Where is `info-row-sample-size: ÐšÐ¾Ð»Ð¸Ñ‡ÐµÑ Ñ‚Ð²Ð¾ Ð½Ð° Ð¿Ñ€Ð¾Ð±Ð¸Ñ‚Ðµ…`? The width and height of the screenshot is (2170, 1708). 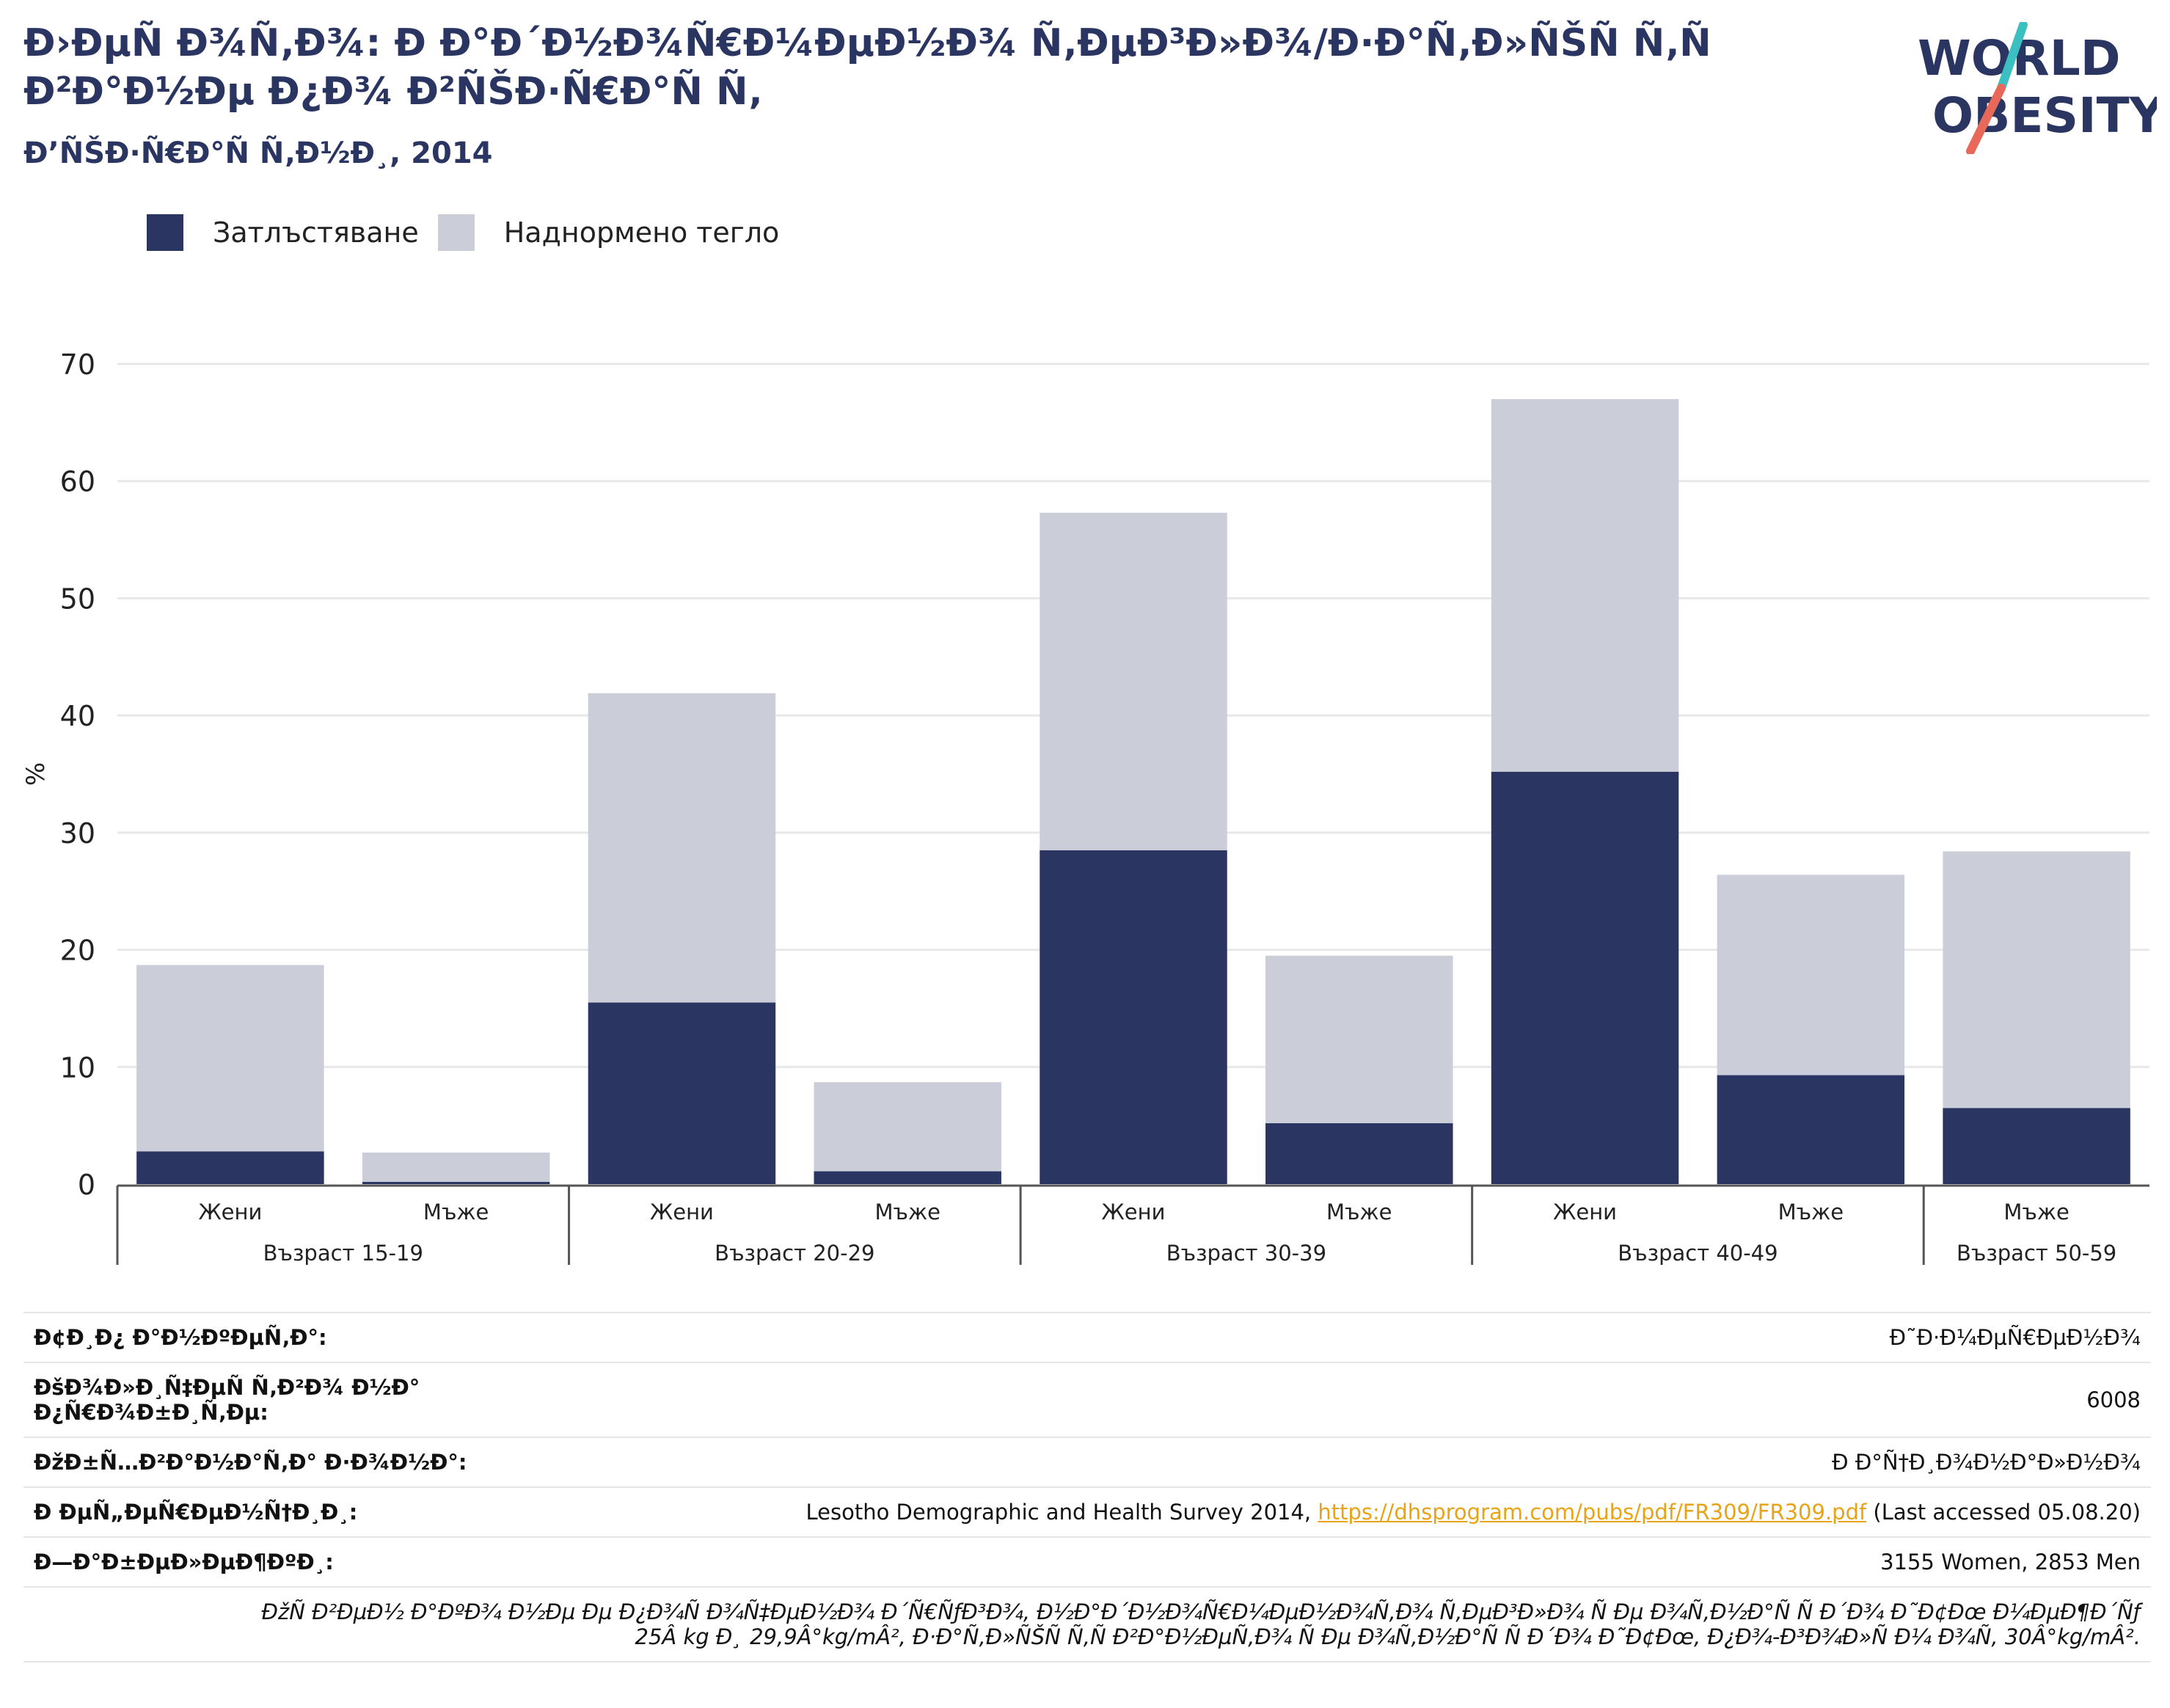
info-row-sample-size: ÐšÐ¾Ð»Ð¸Ñ‡ÐµÑ Ñ‚Ð²Ð¾ Ð½Ð° Ð¿Ñ€Ð¾Ð±Ð¸Ñ‚Ðµ… is located at coordinates (1087, 1400).